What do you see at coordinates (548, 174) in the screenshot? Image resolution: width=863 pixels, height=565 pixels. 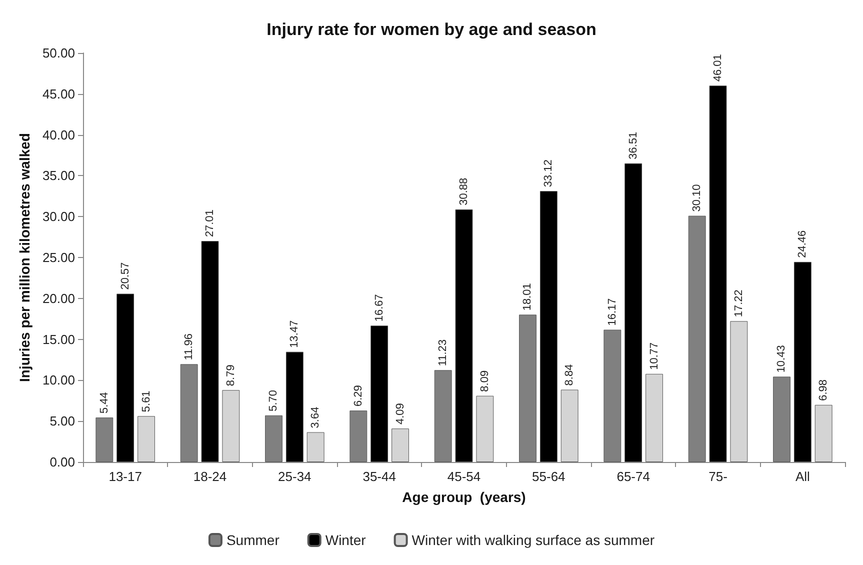 I see `data-label: 33.12` at bounding box center [548, 174].